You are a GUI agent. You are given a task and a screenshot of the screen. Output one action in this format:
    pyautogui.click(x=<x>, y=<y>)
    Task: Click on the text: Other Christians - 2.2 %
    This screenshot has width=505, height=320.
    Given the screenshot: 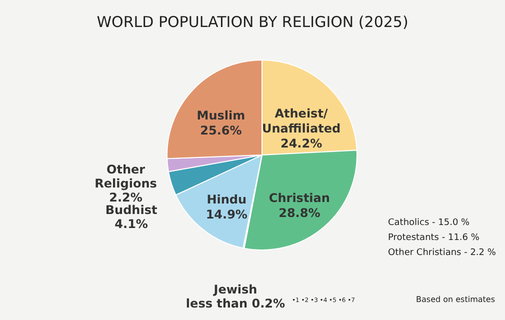 What is the action you would take?
    pyautogui.click(x=442, y=253)
    